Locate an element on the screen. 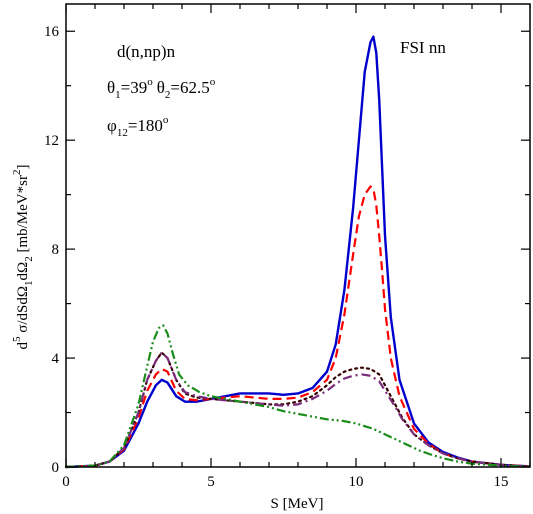 The height and width of the screenshot is (514, 533). theta1-symbol: θ is located at coordinates (111, 87).